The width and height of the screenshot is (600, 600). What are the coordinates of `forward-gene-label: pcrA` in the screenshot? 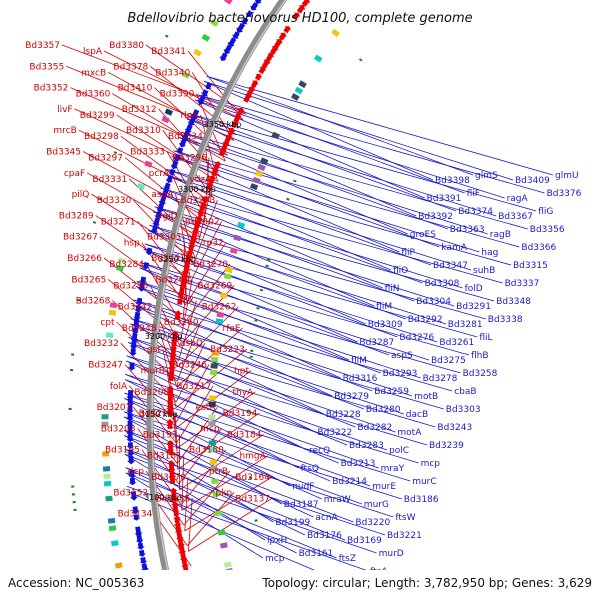 It's located at (159, 174).